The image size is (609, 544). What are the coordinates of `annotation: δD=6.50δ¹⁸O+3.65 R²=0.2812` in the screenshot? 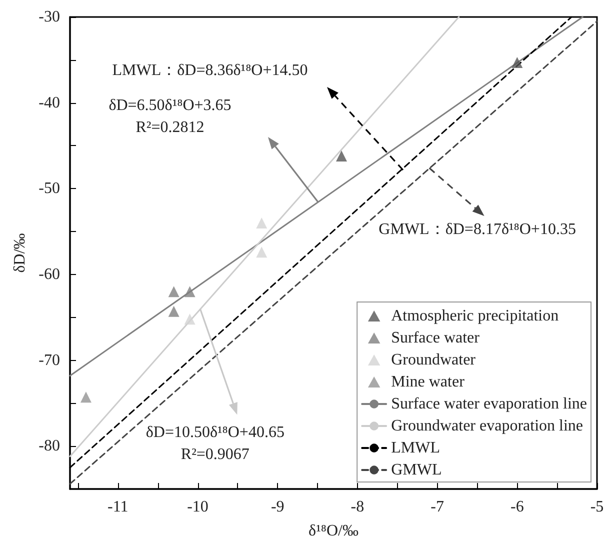 It's located at (170, 116).